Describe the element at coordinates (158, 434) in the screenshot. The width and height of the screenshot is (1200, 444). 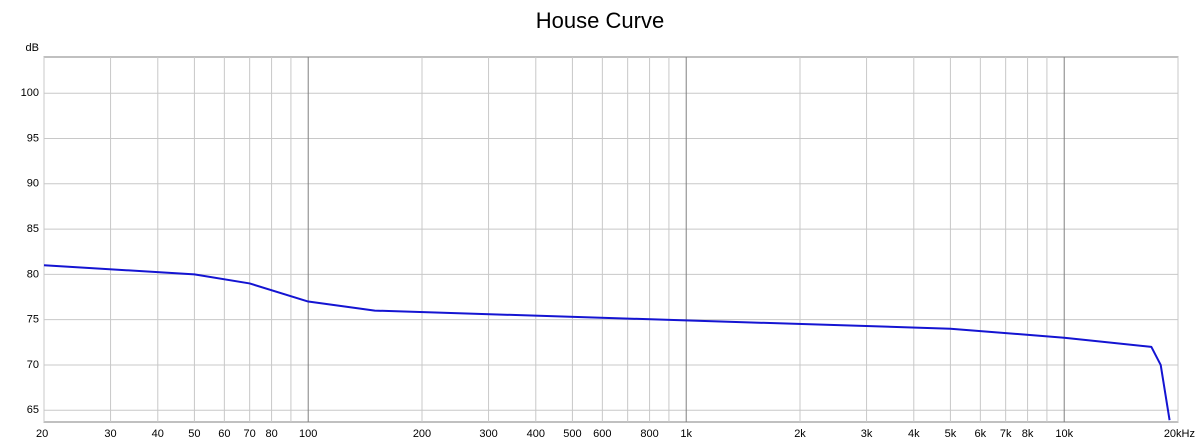
I see `x-tick-label: 40` at that location.